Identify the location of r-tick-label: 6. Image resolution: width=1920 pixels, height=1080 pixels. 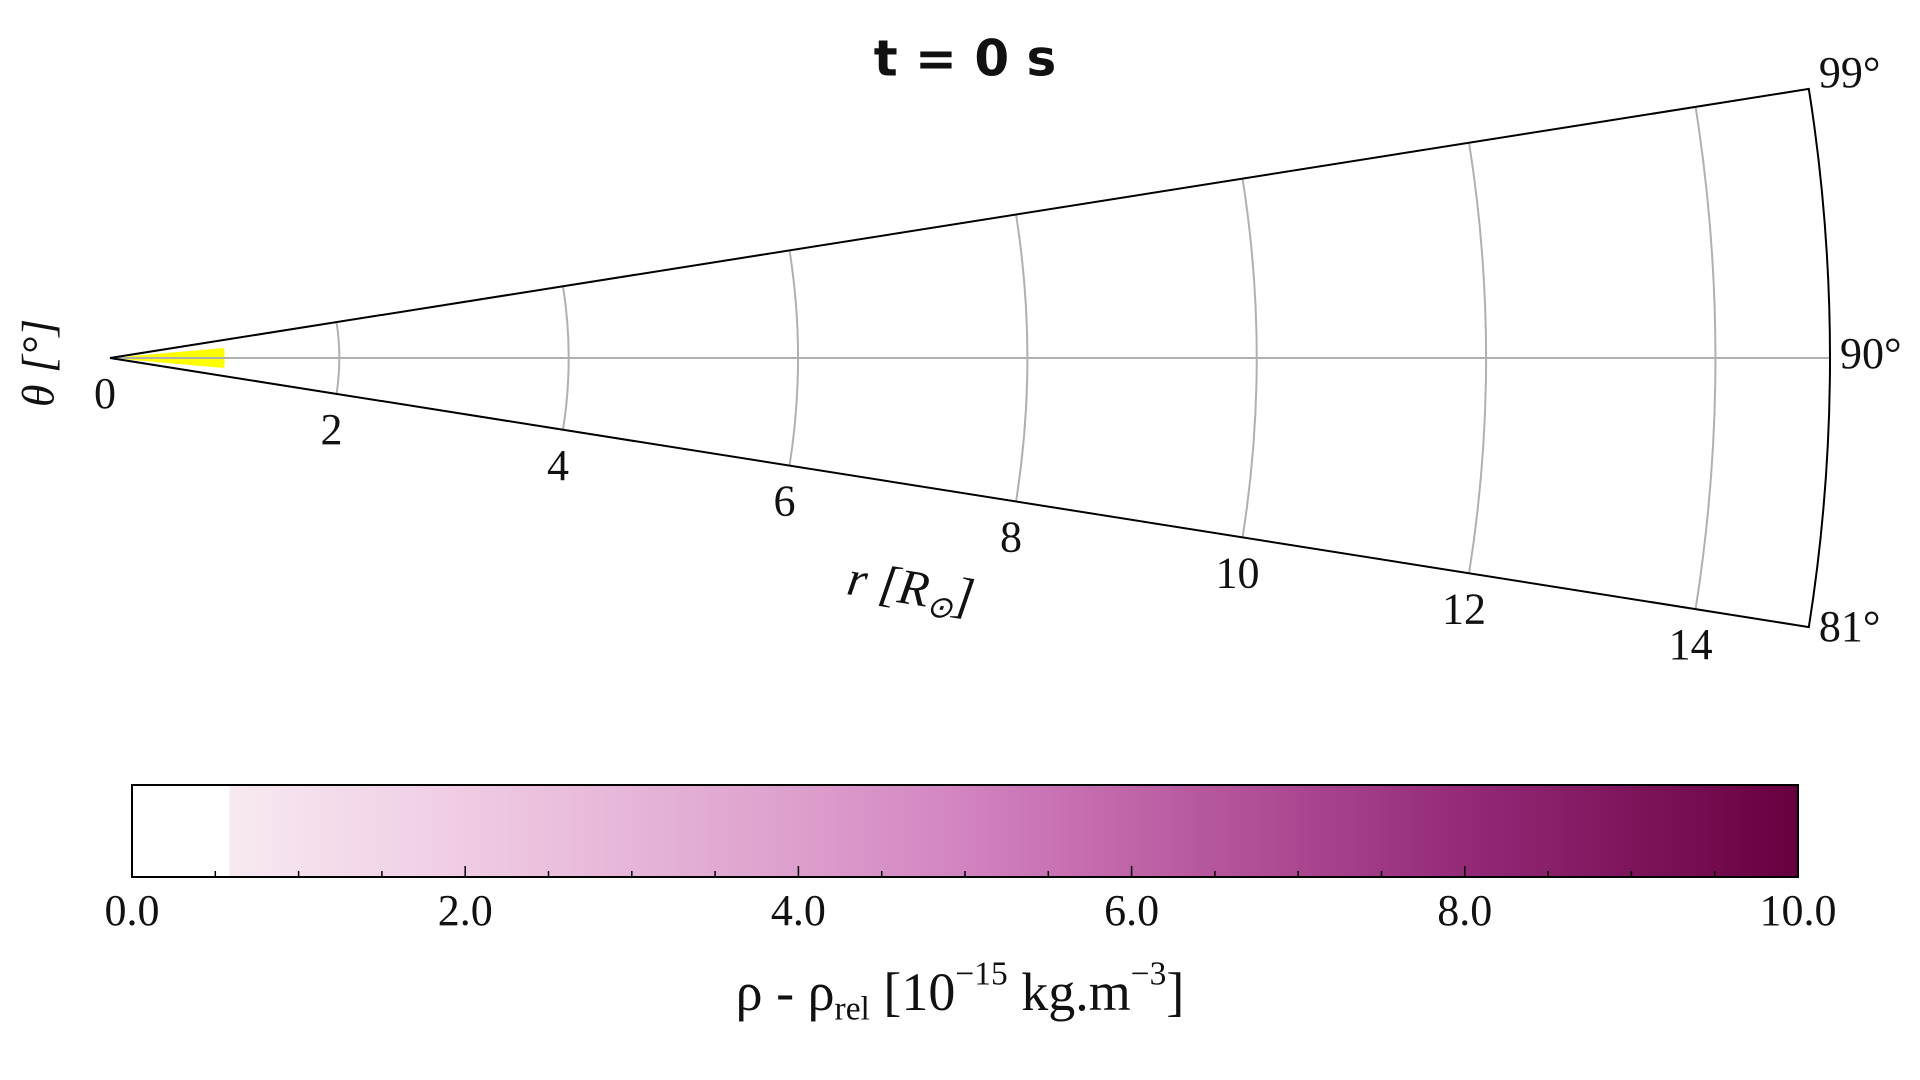
(785, 501).